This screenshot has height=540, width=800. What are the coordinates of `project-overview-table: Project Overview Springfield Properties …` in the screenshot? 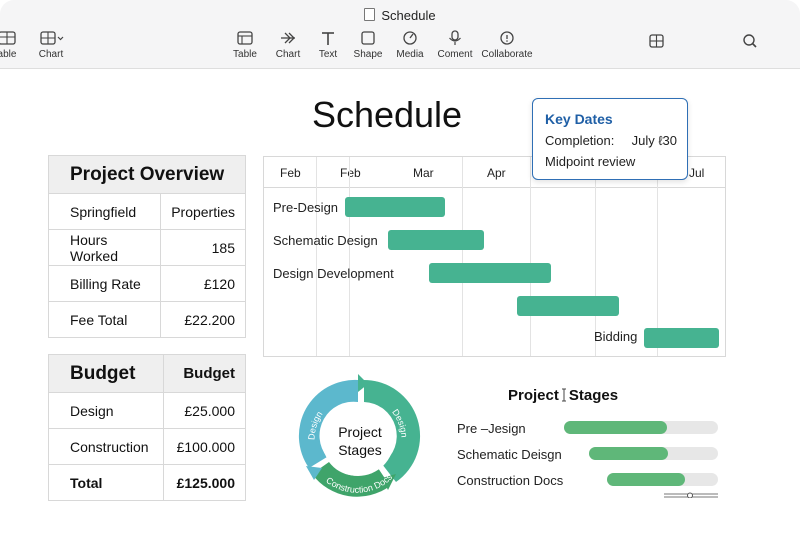 It's located at (146, 246).